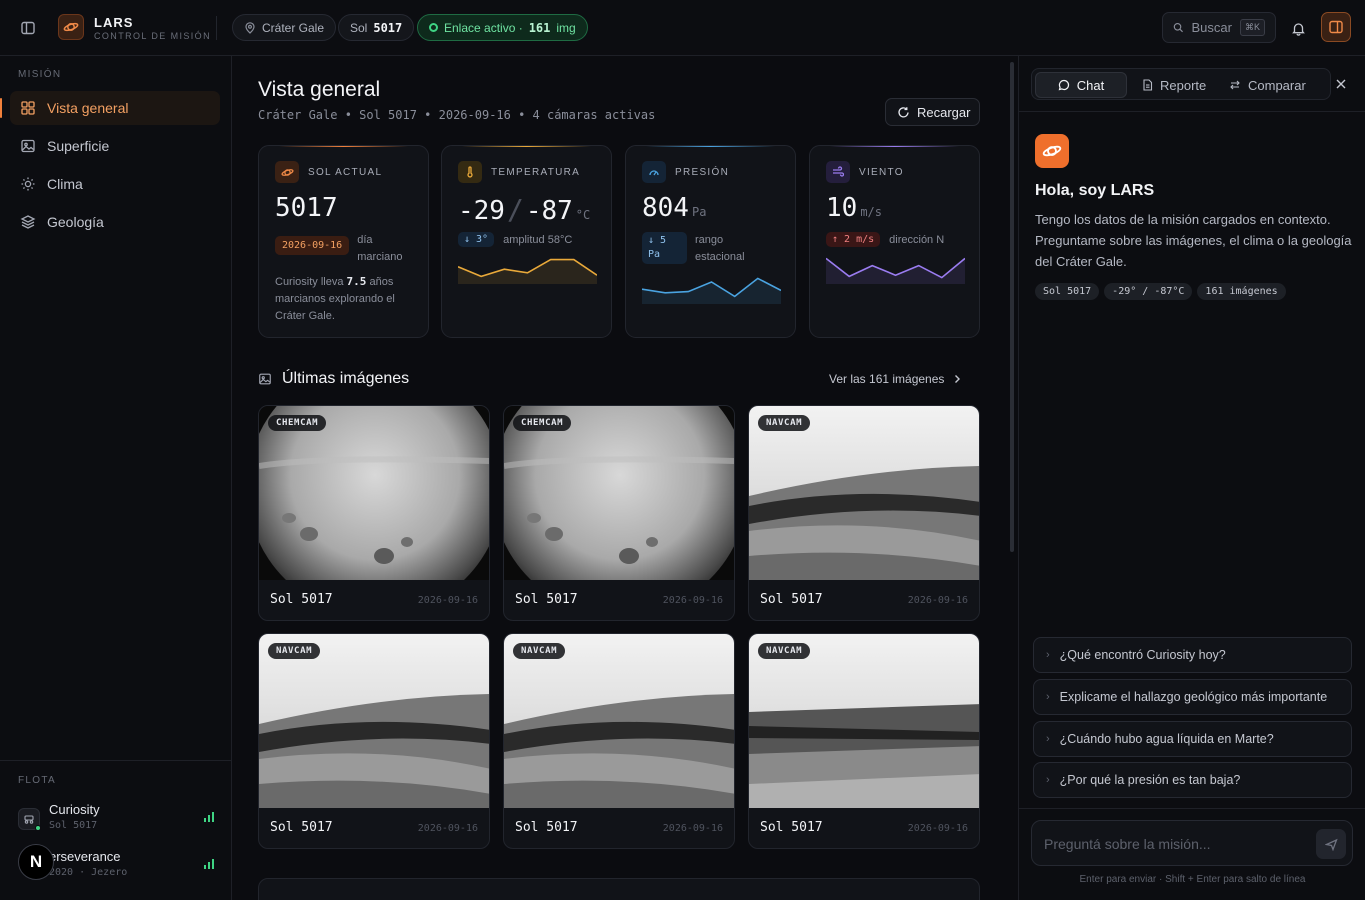 This screenshot has width=1365, height=900. What do you see at coordinates (583, 215) in the screenshot?
I see `temp-unit: °C` at bounding box center [583, 215].